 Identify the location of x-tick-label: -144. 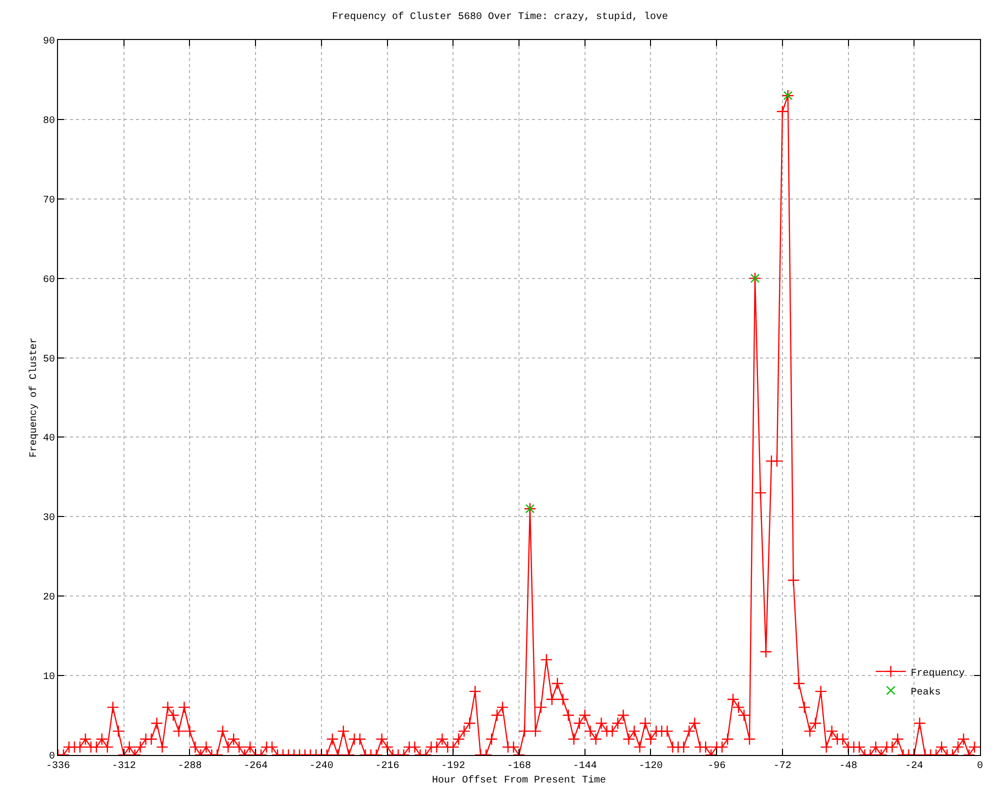
(584, 766).